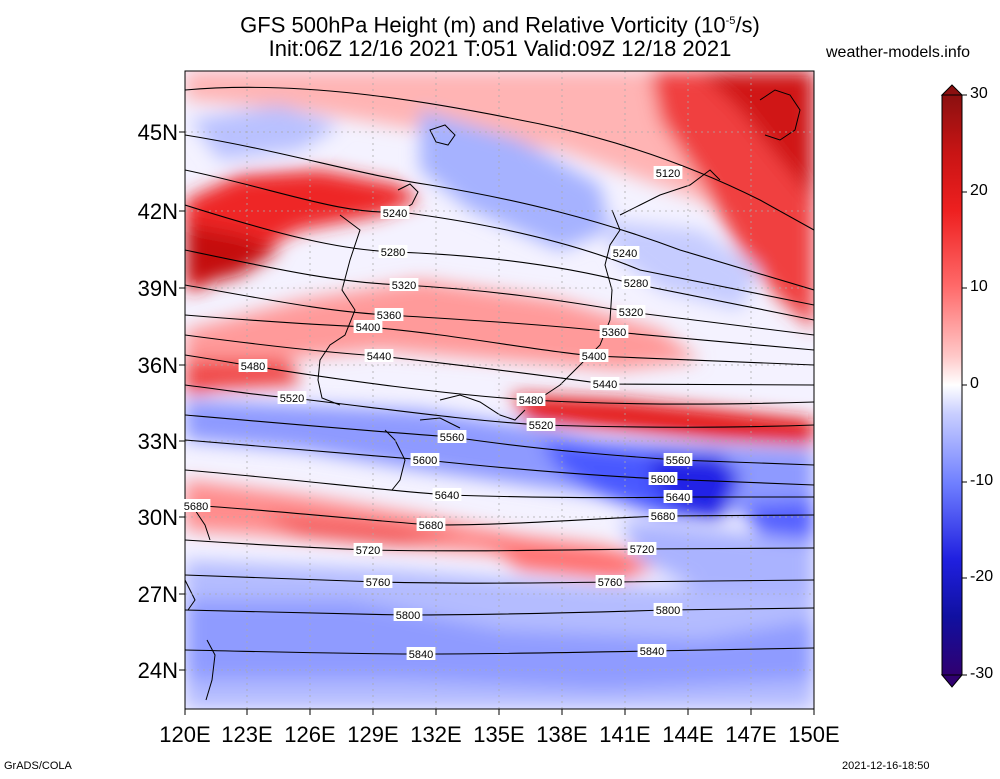  What do you see at coordinates (157, 441) in the screenshot?
I see `lat-label: 33N` at bounding box center [157, 441].